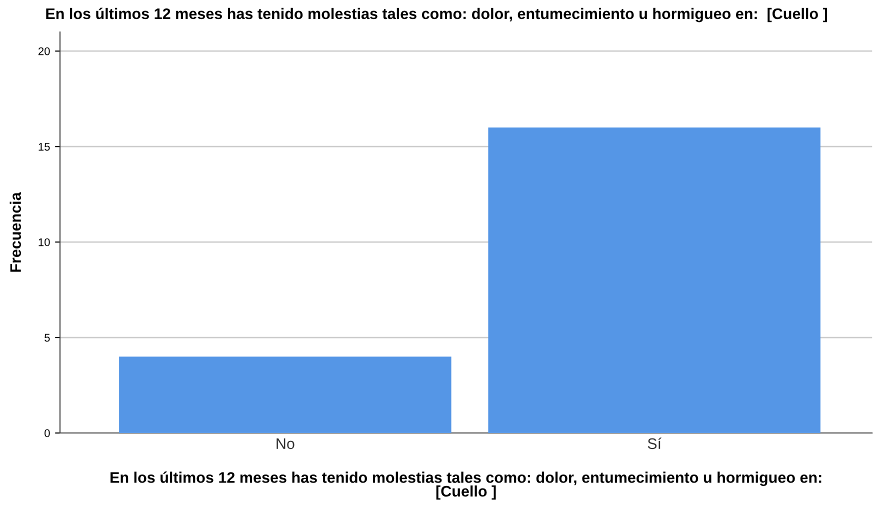 The width and height of the screenshot is (873, 511). Describe the element at coordinates (655, 444) in the screenshot. I see `x-tick-label: Sí` at that location.